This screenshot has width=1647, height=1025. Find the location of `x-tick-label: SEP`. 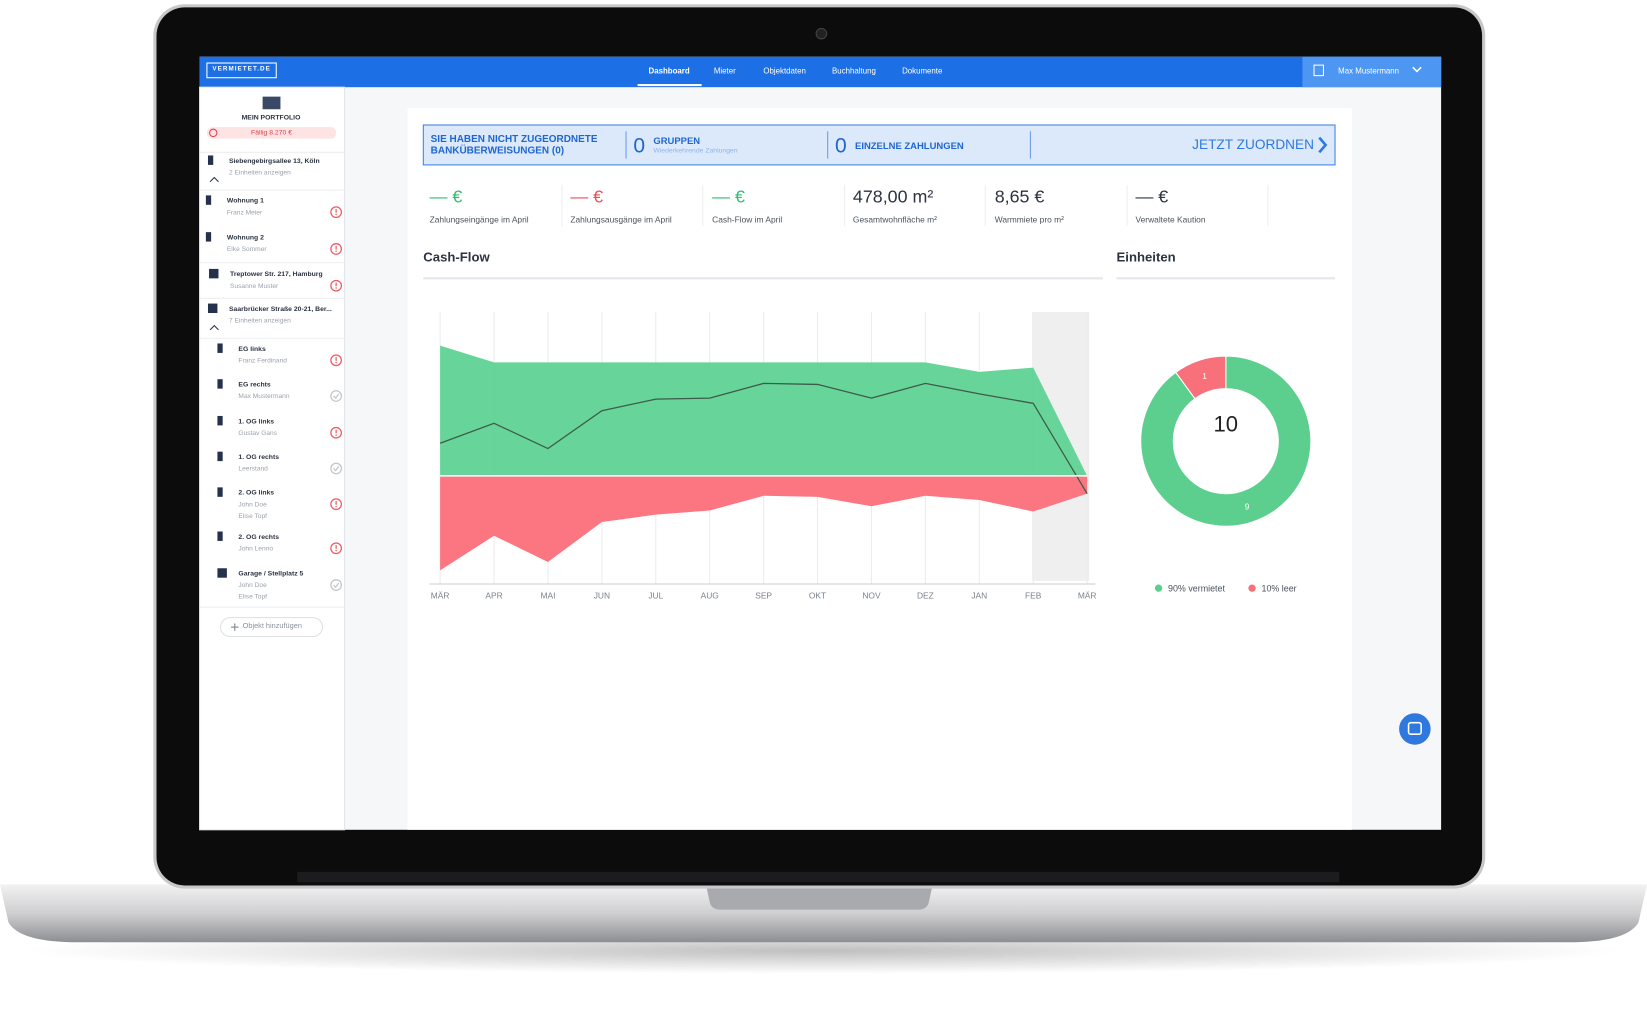

x-tick-label: SEP is located at coordinates (763, 596).